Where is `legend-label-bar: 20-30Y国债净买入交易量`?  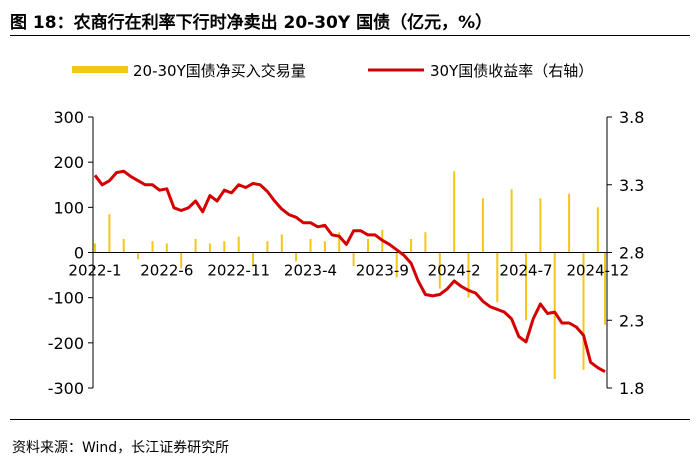 legend-label-bar: 20-30Y国债净买入交易量 is located at coordinates (219, 71).